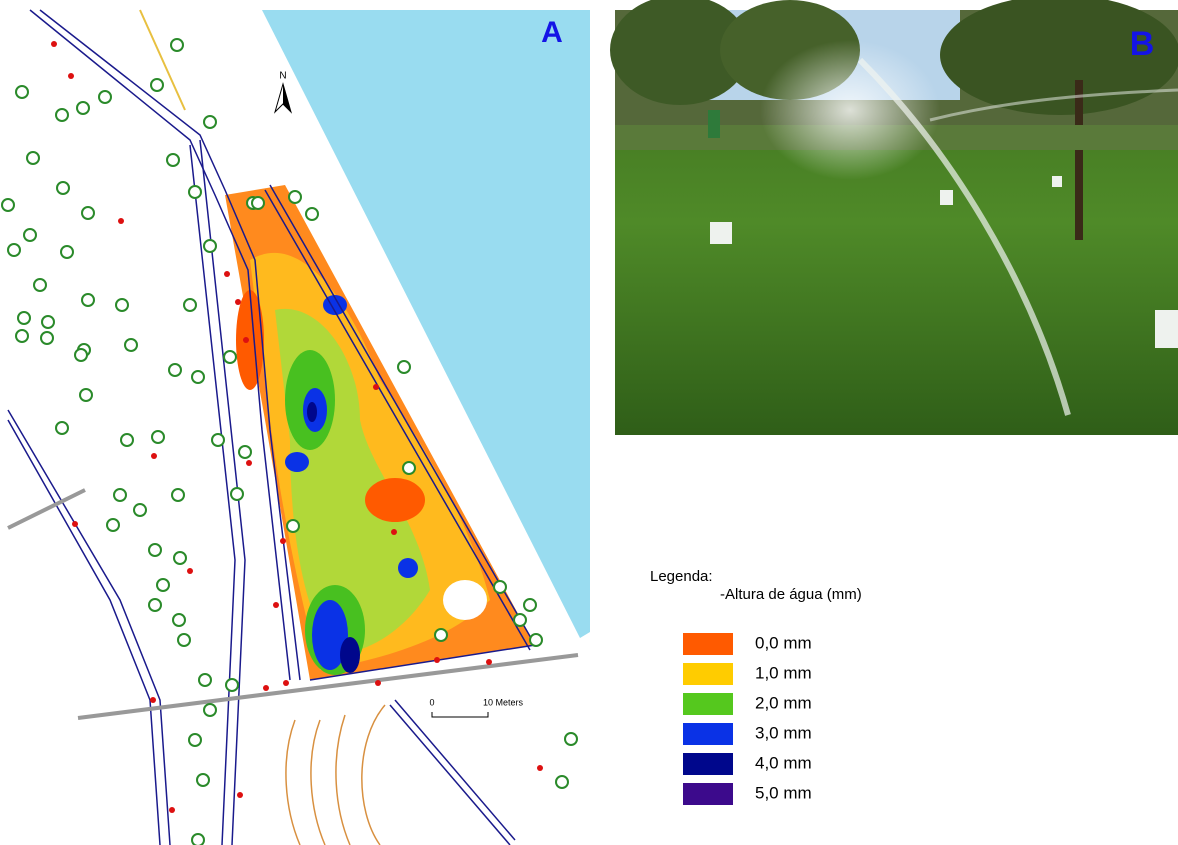 This screenshot has width=1178, height=845. Describe the element at coordinates (1142, 44) in the screenshot. I see `panel-label: B` at that location.